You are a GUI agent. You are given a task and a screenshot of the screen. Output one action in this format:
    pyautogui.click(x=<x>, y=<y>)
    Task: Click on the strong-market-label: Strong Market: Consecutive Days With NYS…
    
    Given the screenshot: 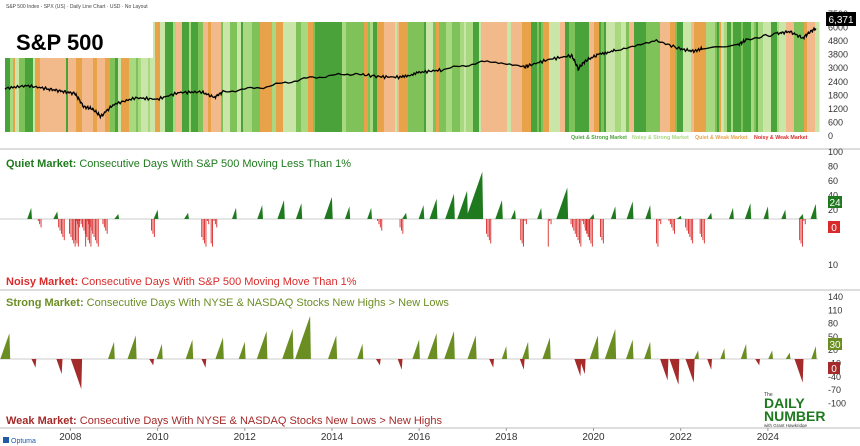 What is the action you would take?
    pyautogui.click(x=227, y=303)
    